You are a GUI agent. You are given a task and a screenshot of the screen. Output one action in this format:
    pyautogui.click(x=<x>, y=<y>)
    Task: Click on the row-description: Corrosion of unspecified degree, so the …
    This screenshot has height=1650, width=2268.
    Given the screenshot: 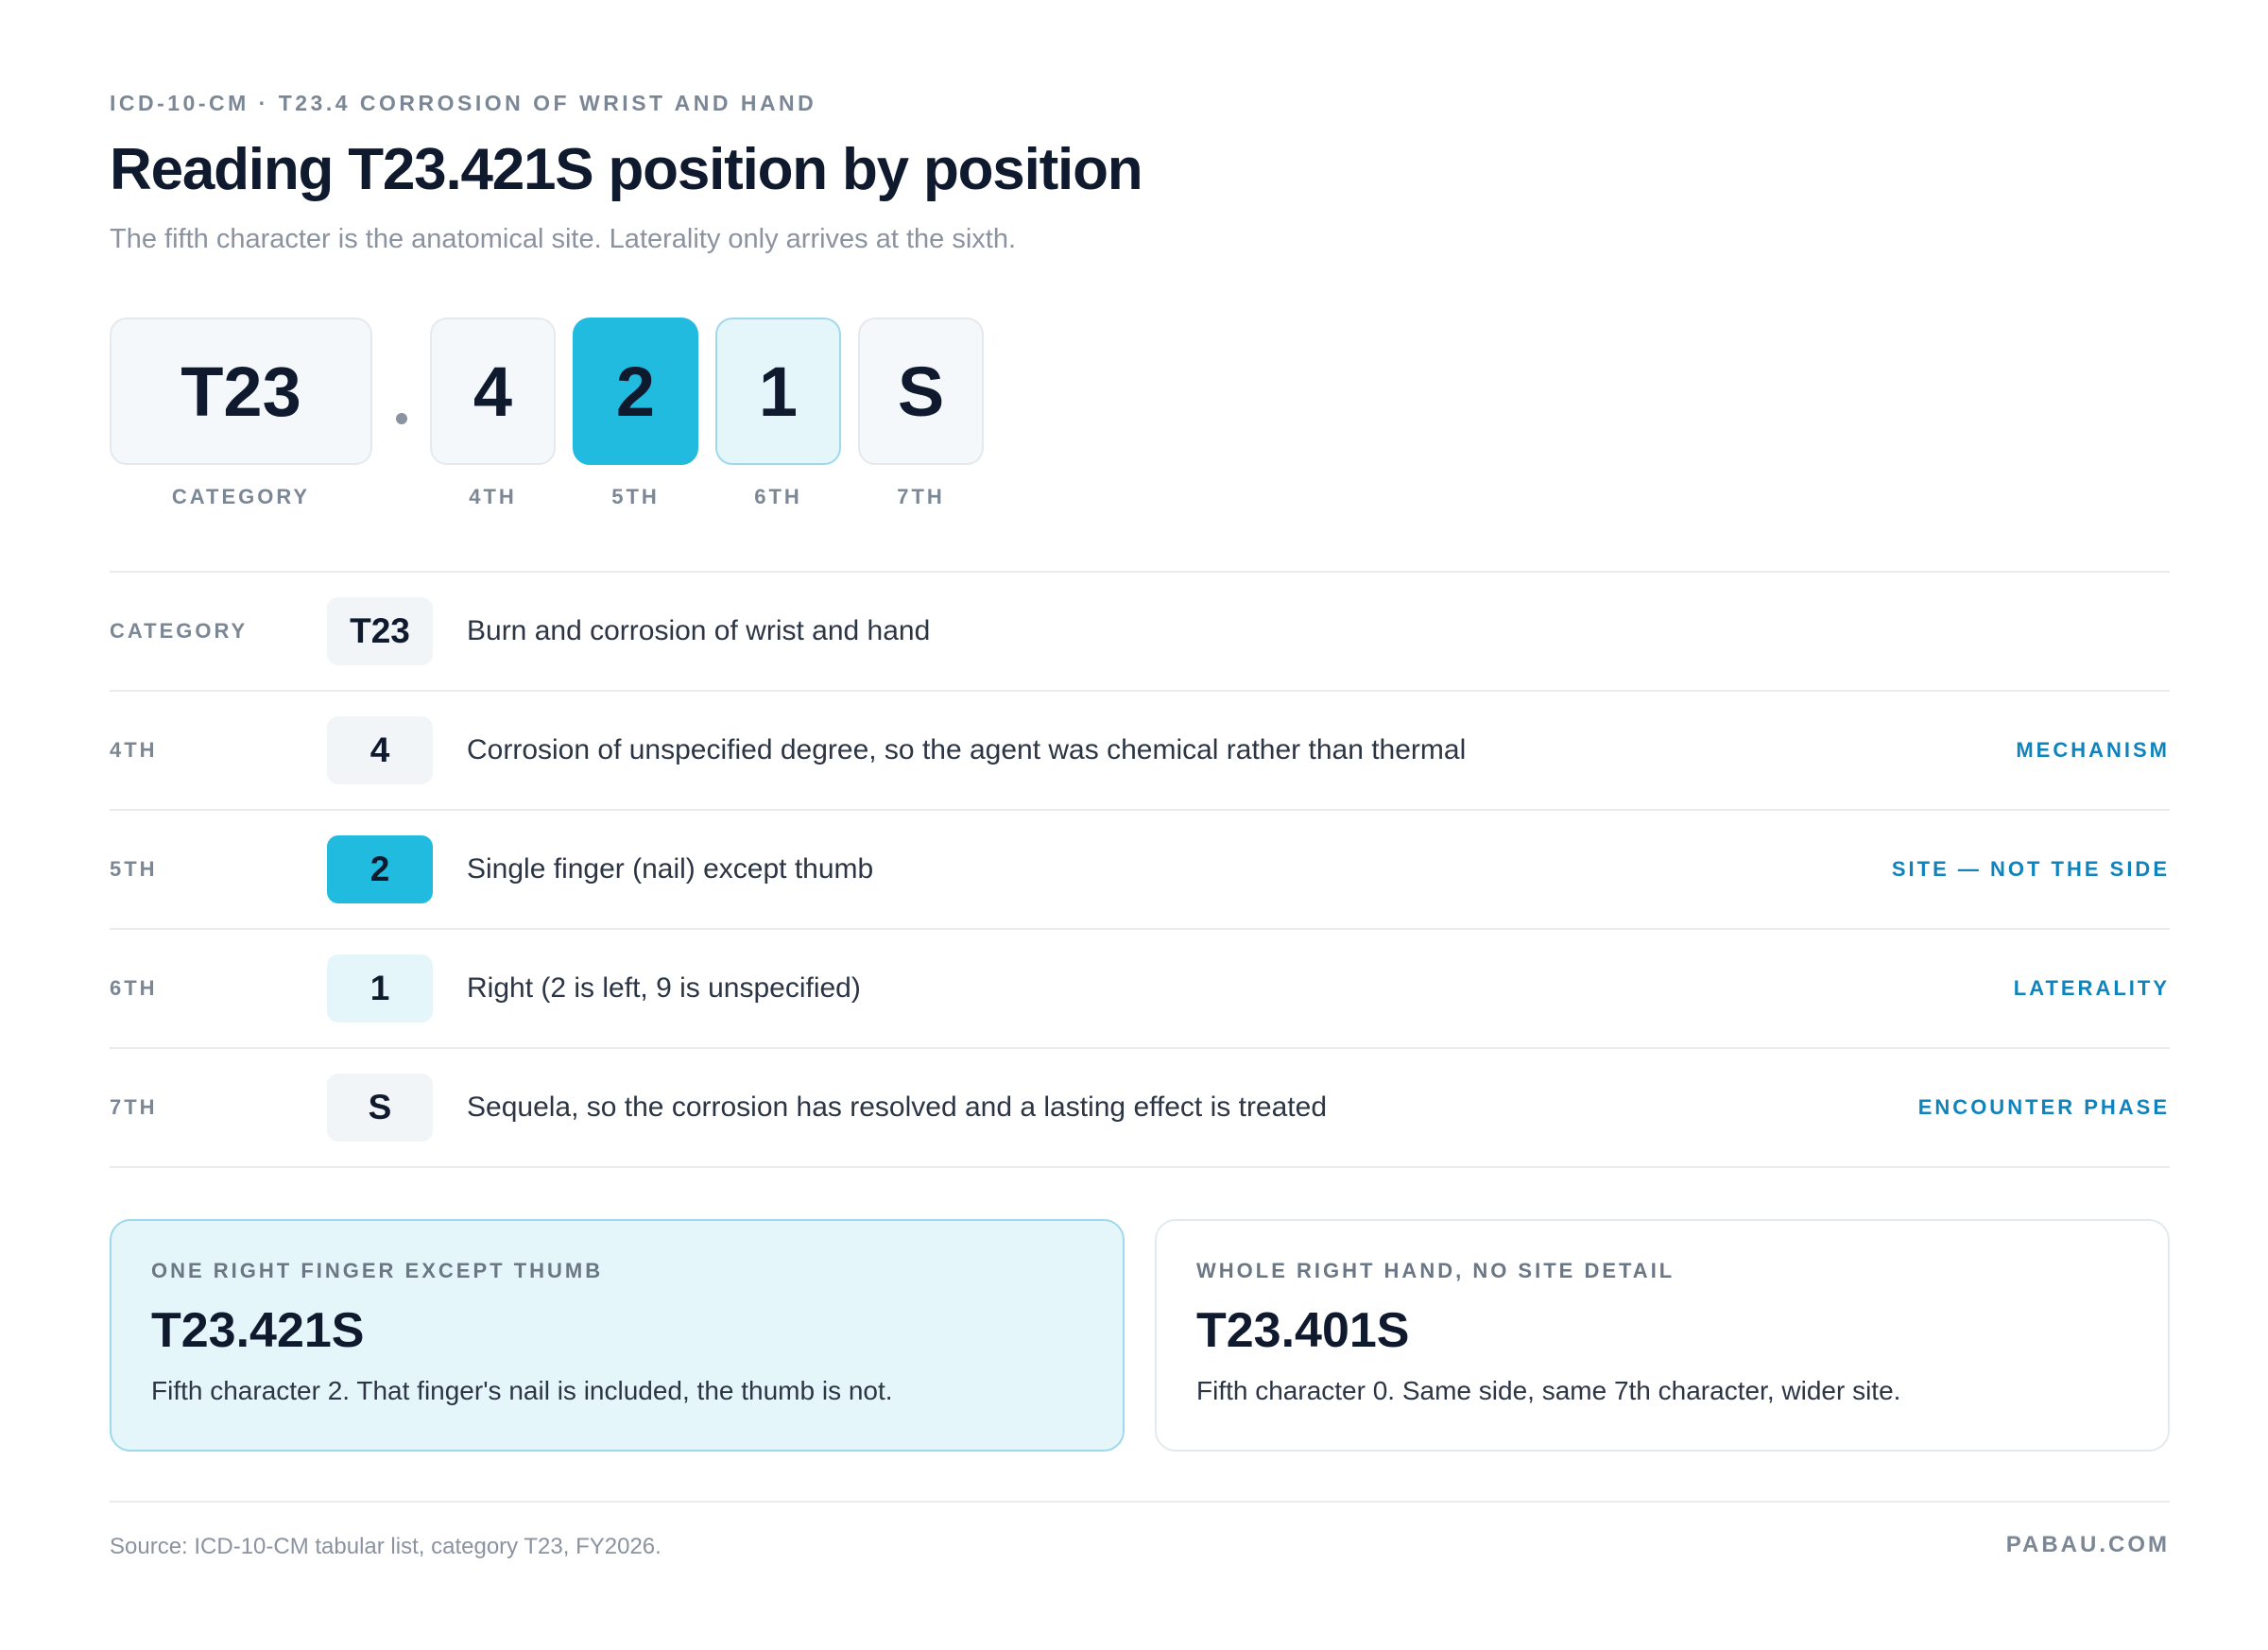 What is the action you would take?
    pyautogui.click(x=967, y=749)
    